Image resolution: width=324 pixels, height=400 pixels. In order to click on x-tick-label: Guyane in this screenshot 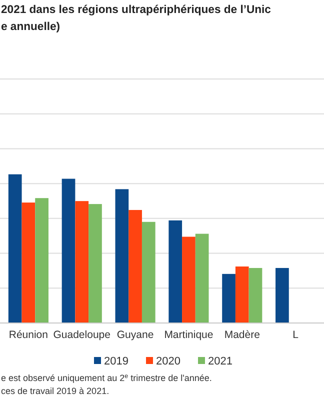, I will do `click(135, 335)`.